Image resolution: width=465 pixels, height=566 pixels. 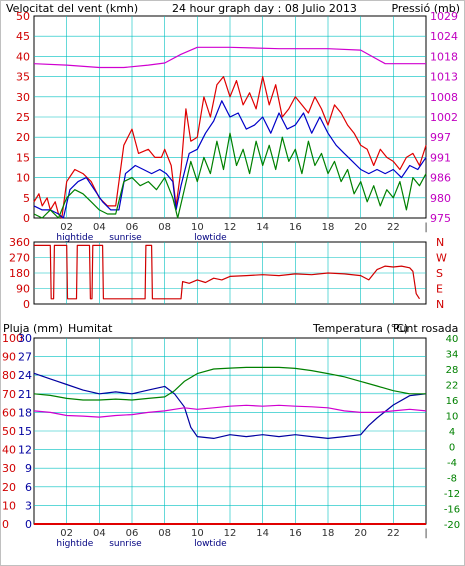 What do you see at coordinates (25, 394) in the screenshot?
I see `humidity-y-tick-label: 21` at bounding box center [25, 394].